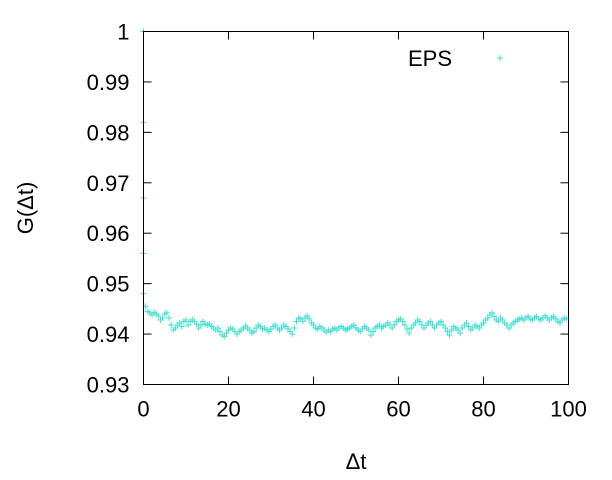 Image resolution: width=612 pixels, height=480 pixels. I want to click on x-tick-label-0: 0, so click(143, 409).